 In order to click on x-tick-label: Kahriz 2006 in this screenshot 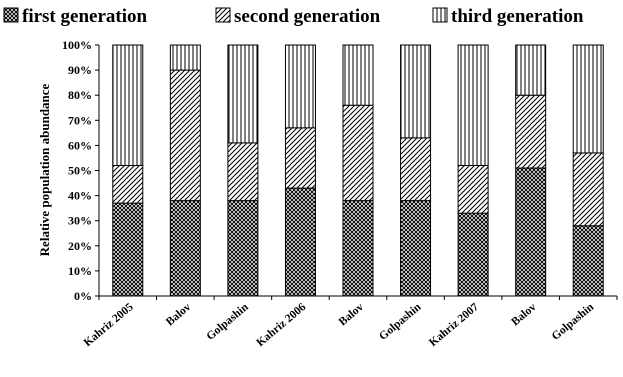, I will do `click(281, 325)`.